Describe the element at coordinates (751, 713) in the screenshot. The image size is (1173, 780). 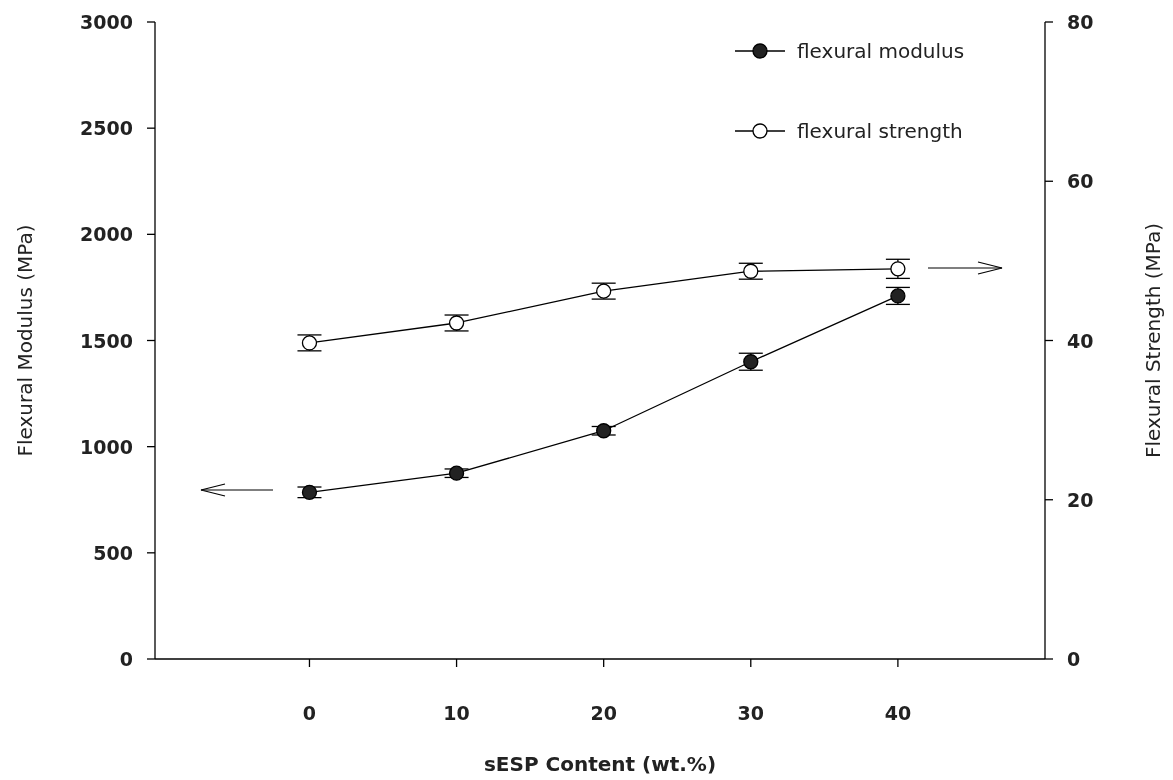
I see `x-tick-label: 30` at that location.